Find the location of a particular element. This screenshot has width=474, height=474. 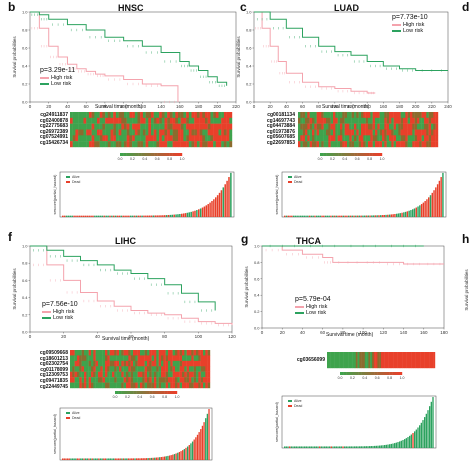

p-value-thca: p=5.79e-04 is located at coordinates (313, 299).